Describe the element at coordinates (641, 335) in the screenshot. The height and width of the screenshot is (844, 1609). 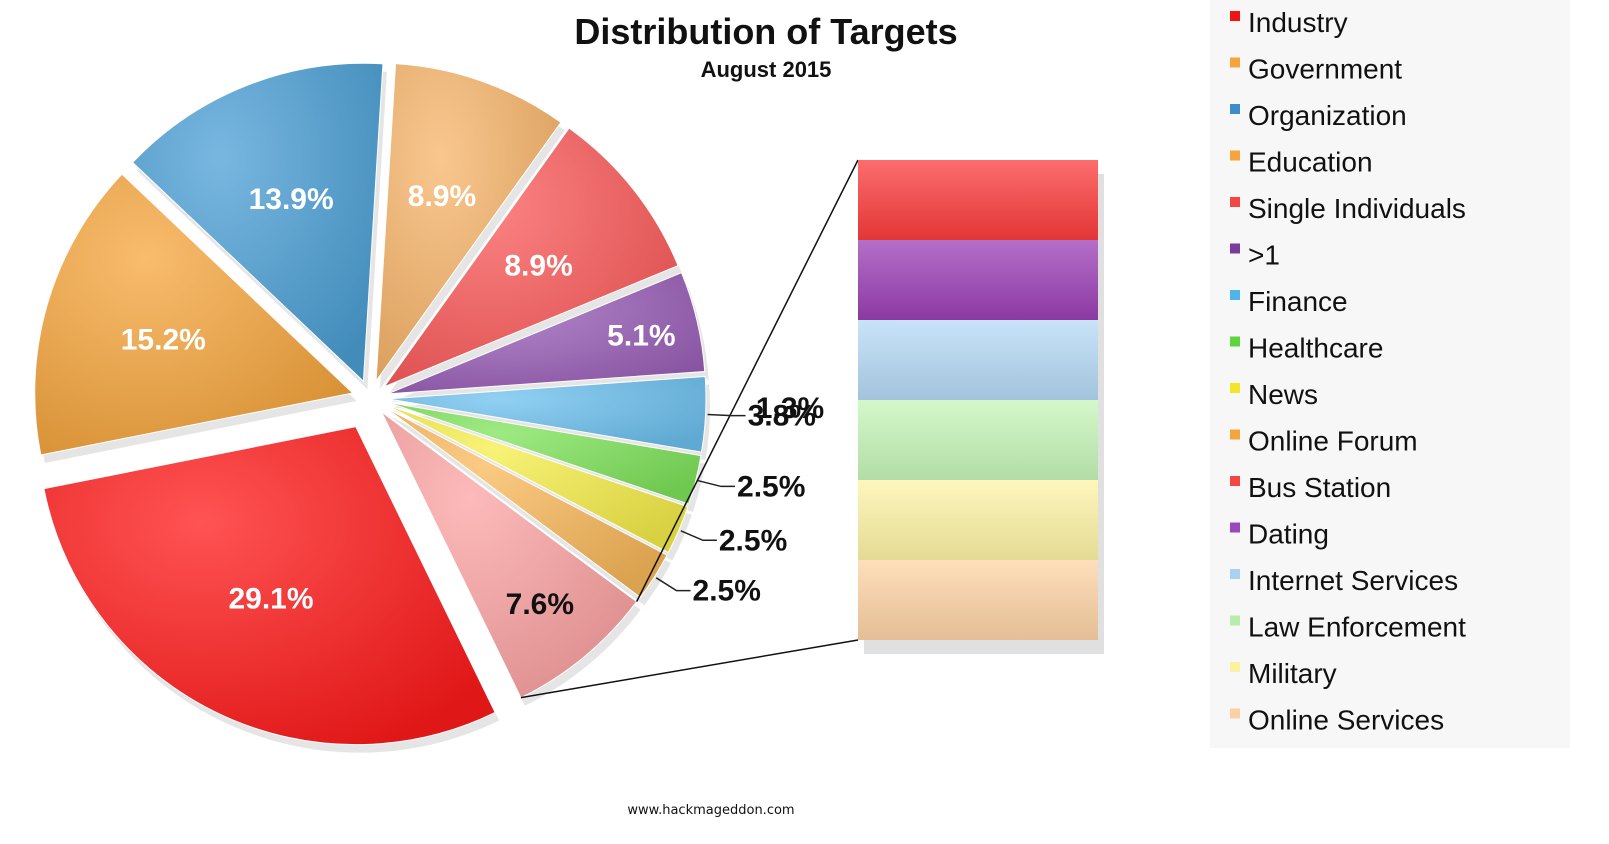
I see `slice-label-1: 5.1%` at that location.